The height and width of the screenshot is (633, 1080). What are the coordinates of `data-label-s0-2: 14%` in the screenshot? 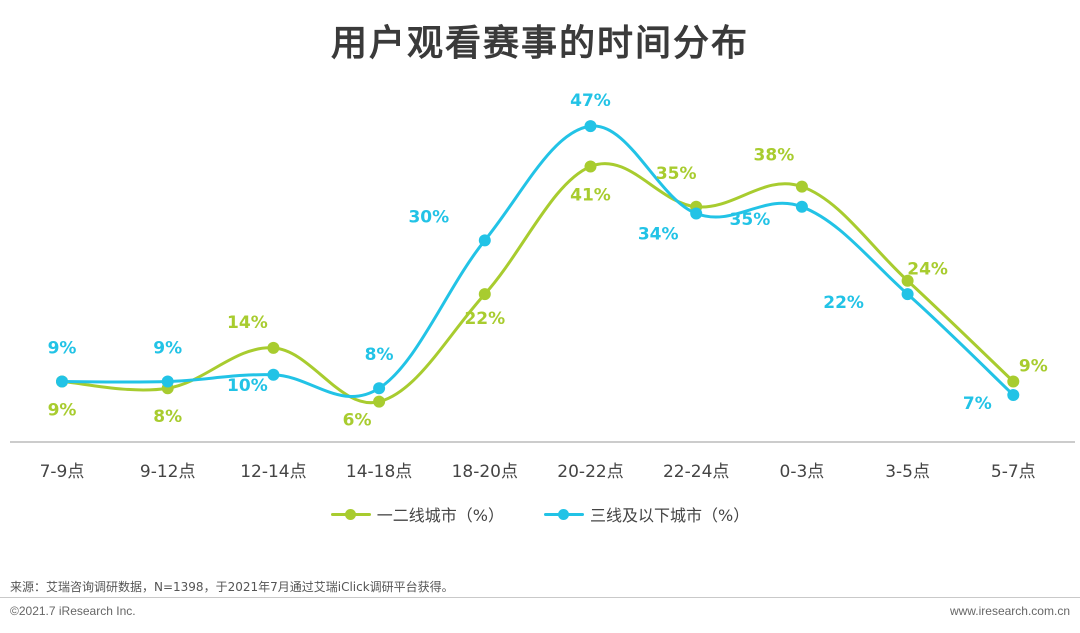 It's located at (247, 323).